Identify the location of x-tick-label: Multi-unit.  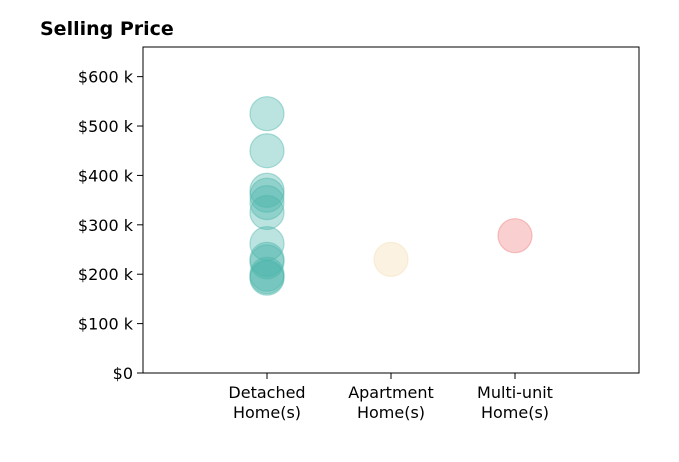
(515, 392).